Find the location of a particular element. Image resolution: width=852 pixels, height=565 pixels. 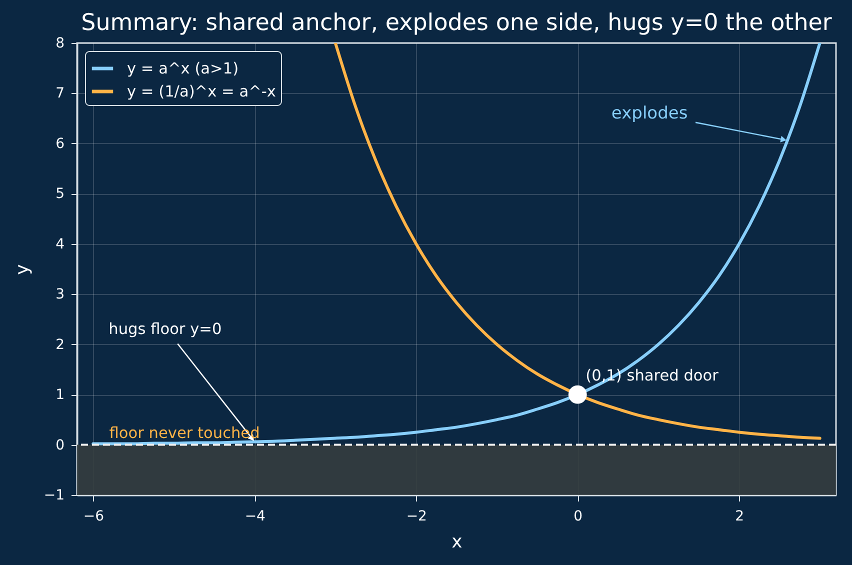

x-tick-label: −2 is located at coordinates (416, 516).